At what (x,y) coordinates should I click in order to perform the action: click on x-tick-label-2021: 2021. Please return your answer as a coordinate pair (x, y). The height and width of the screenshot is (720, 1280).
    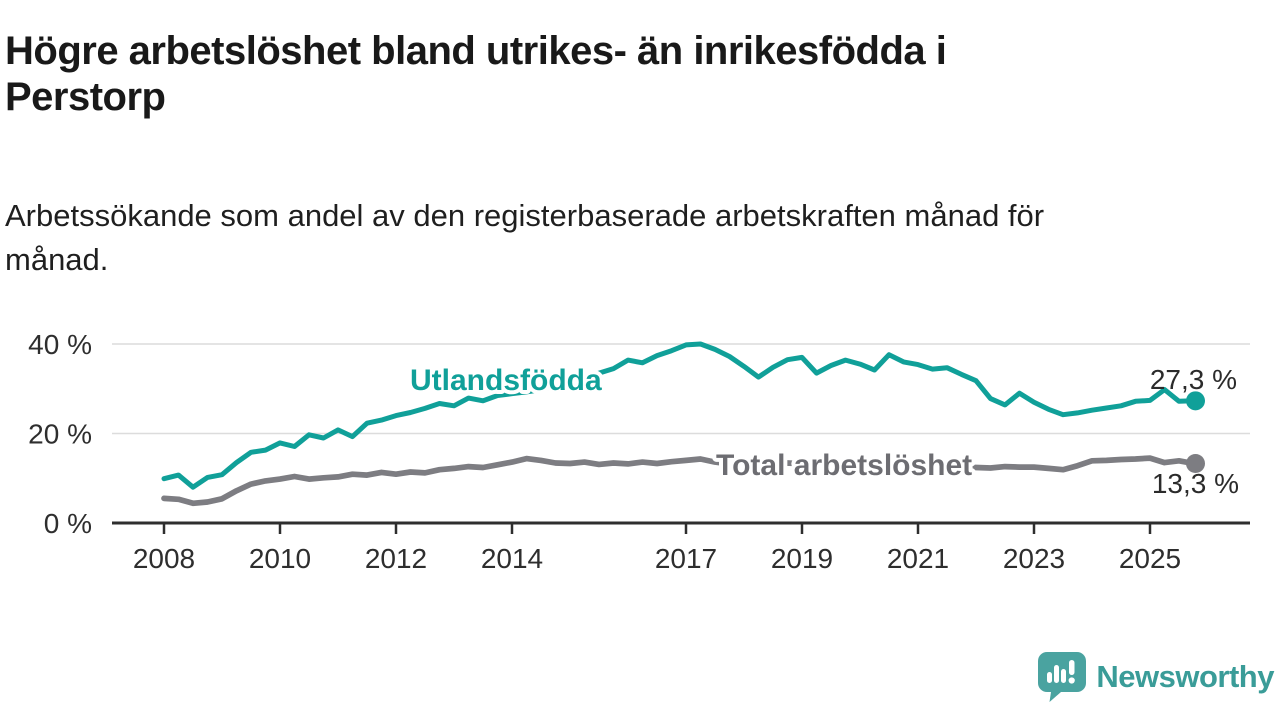
    Looking at the image, I should click on (918, 558).